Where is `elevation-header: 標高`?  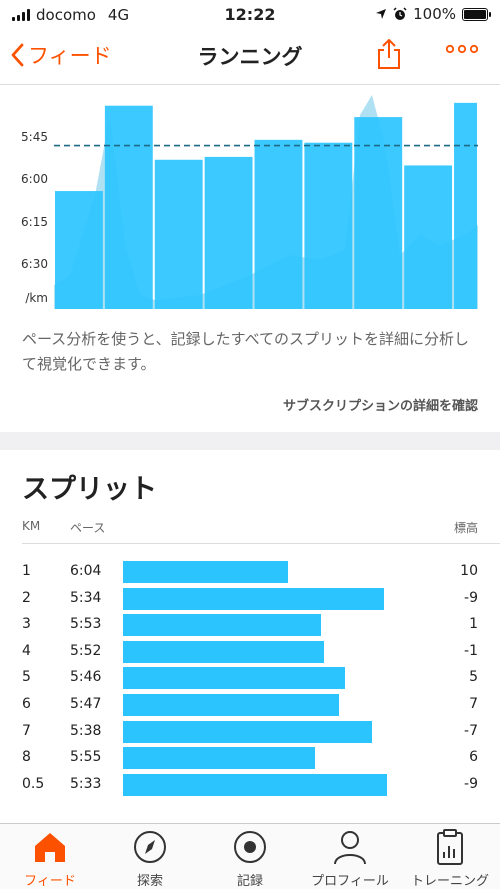
elevation-header: 標高 is located at coordinates (465, 528).